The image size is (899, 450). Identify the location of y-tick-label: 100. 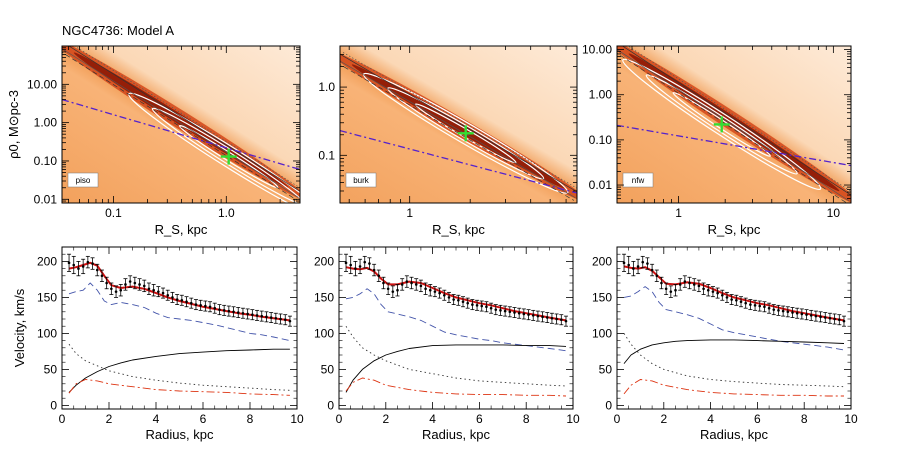
(47, 333).